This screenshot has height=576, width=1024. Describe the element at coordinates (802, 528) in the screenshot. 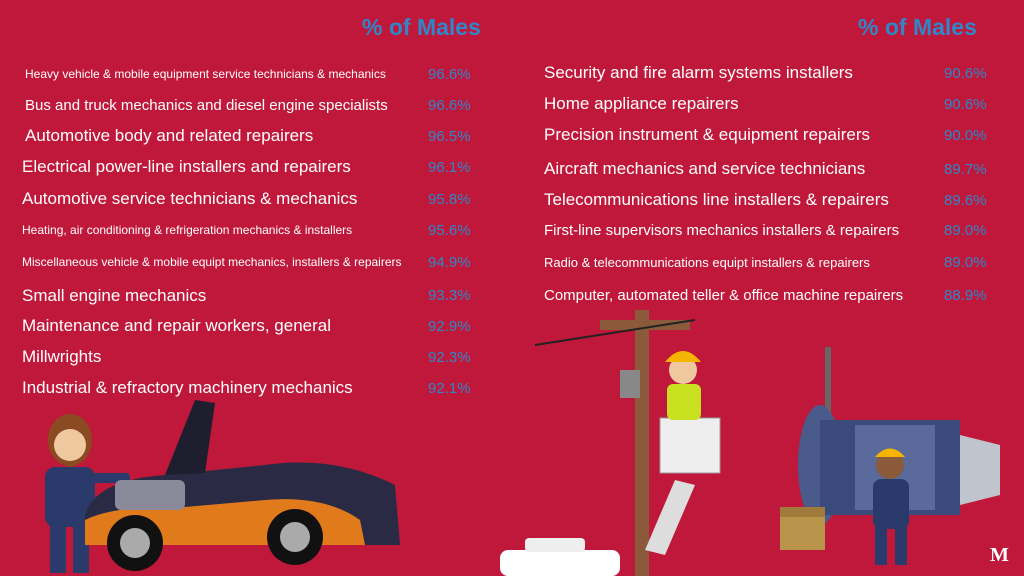

I see `toolbox` at that location.